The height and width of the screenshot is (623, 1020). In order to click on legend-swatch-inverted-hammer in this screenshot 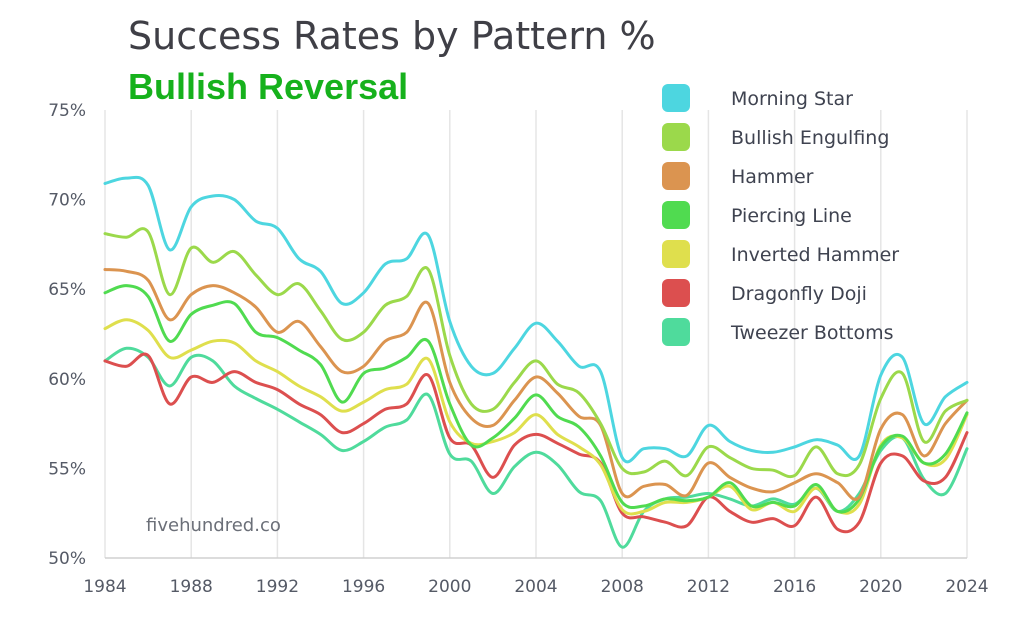, I will do `click(676, 254)`.